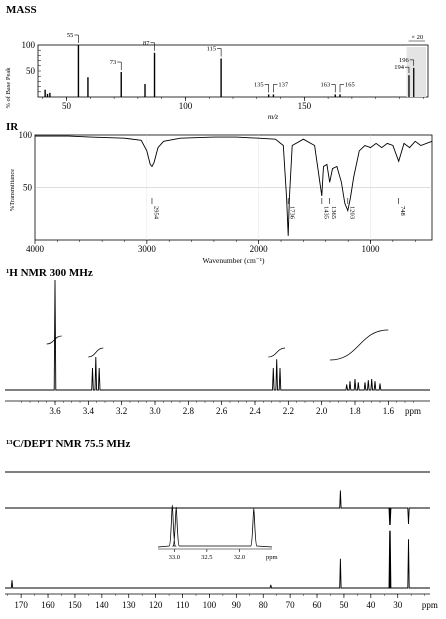  What do you see at coordinates (318, 605) in the screenshot?
I see `c-nmr-x-tick-label: 60` at bounding box center [318, 605].